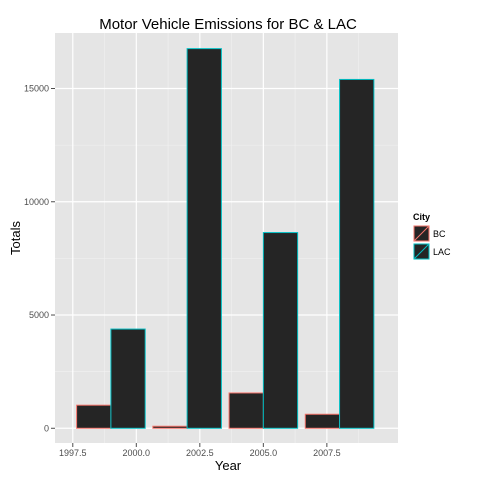  Describe the element at coordinates (280, 330) in the screenshot. I see `bar-lac-2005` at that location.